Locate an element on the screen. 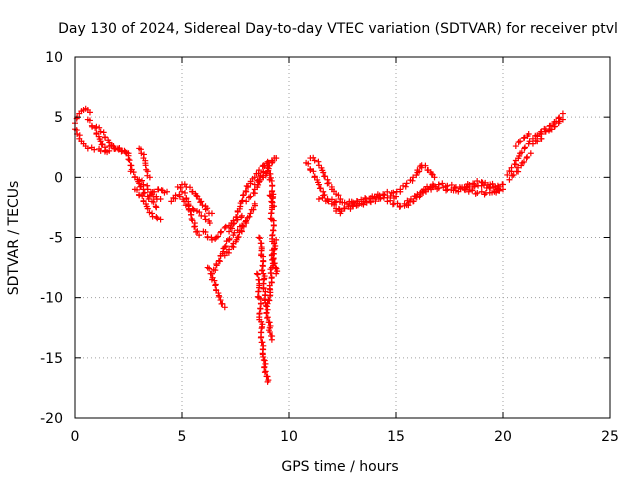 The width and height of the screenshot is (640, 480). x-tick-label: 0 is located at coordinates (75, 437).